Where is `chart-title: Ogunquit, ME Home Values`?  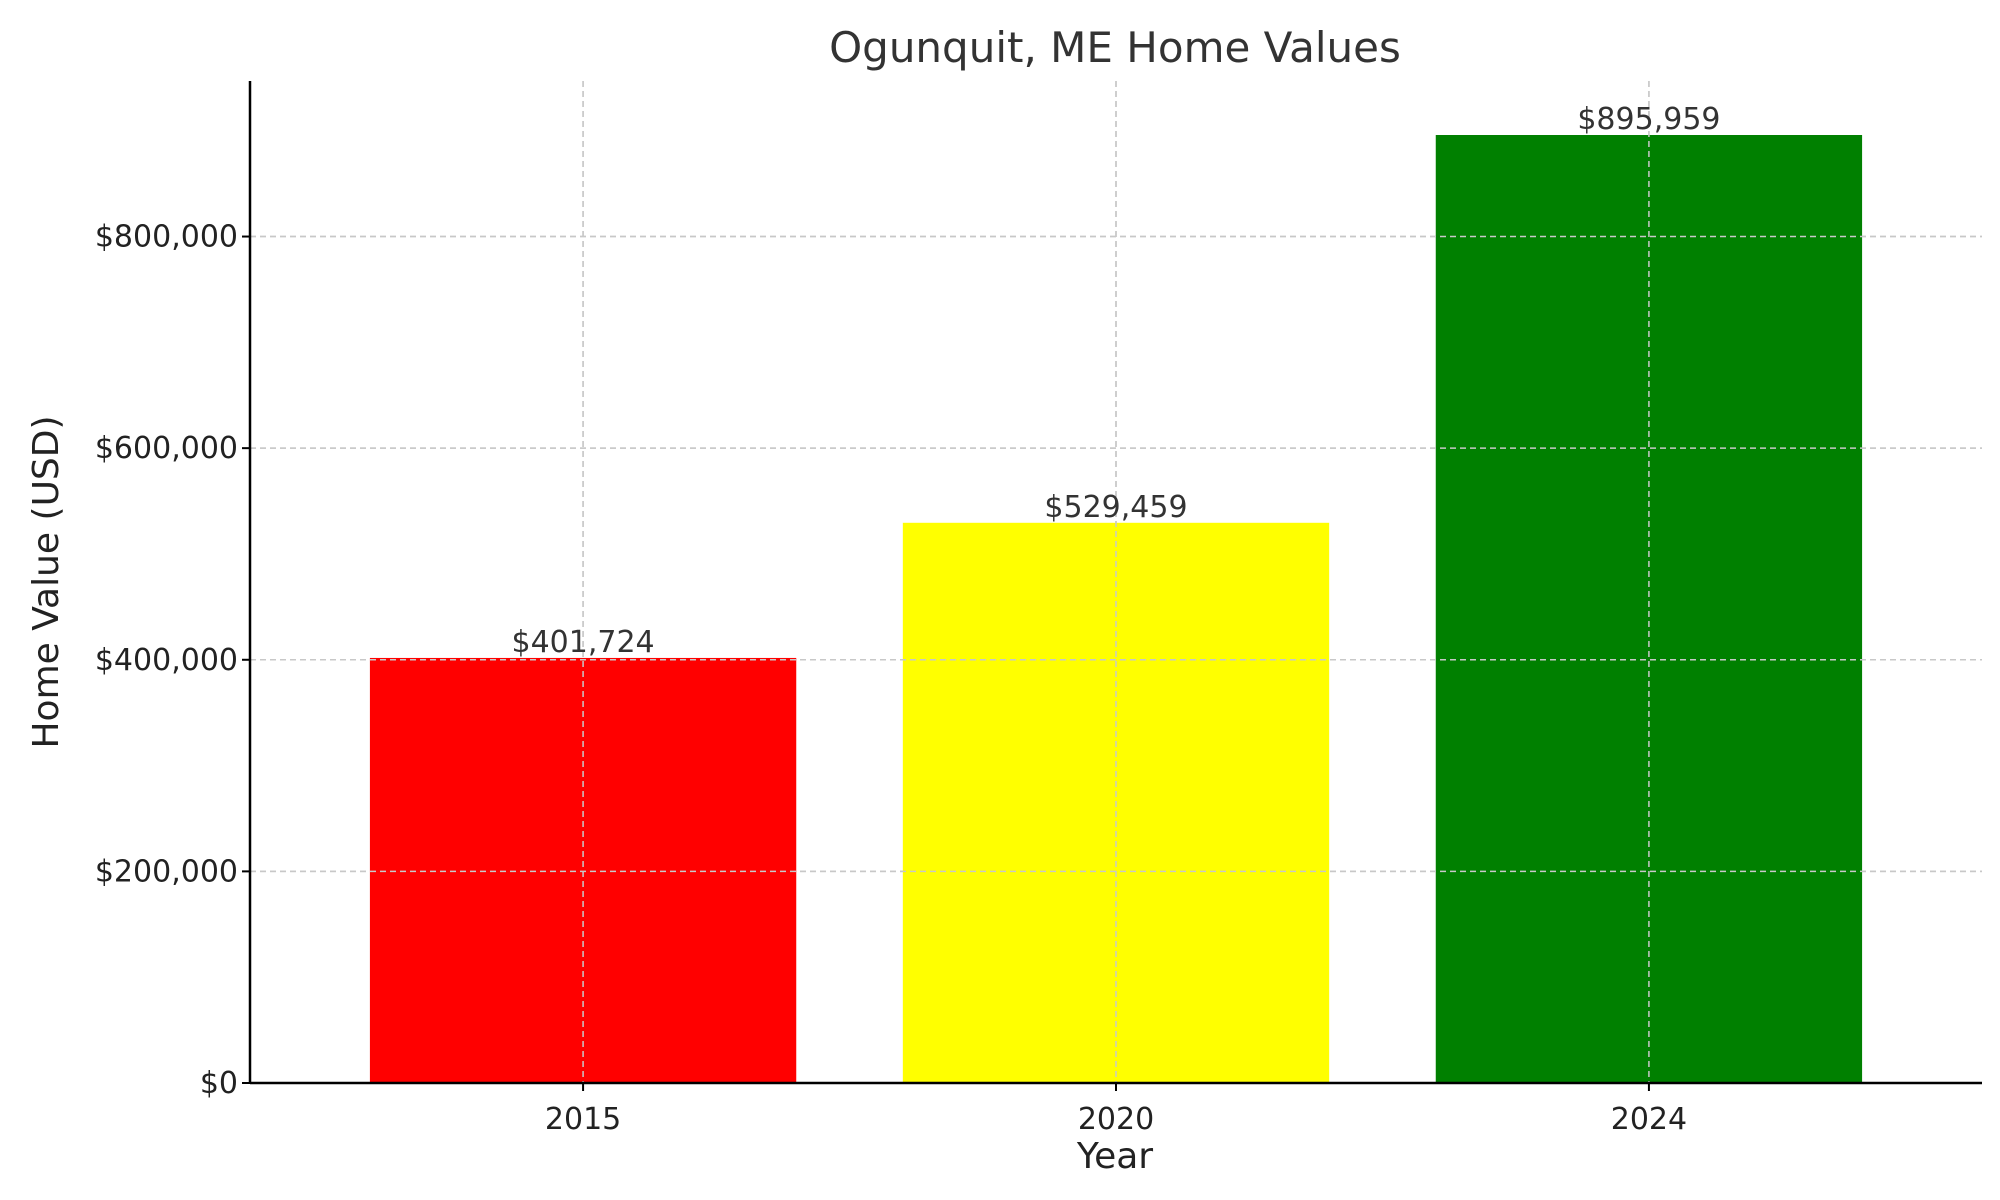
chart-title: Ogunquit, ME Home Values is located at coordinates (1115, 47).